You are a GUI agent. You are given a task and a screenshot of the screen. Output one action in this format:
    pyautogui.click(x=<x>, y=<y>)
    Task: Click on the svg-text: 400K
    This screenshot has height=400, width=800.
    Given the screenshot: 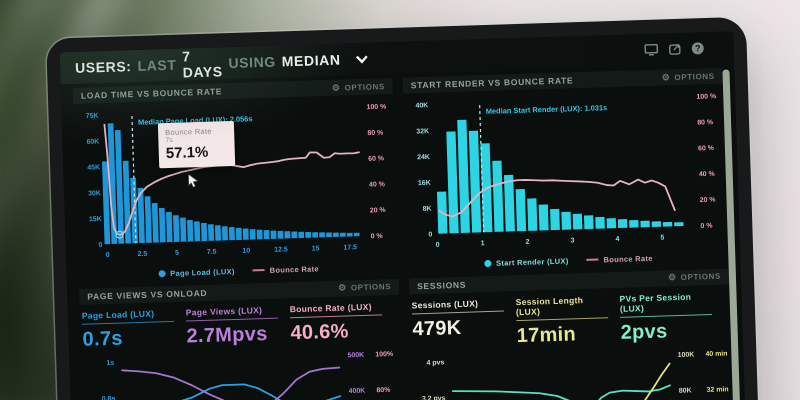 What is the action you would take?
    pyautogui.click(x=357, y=392)
    